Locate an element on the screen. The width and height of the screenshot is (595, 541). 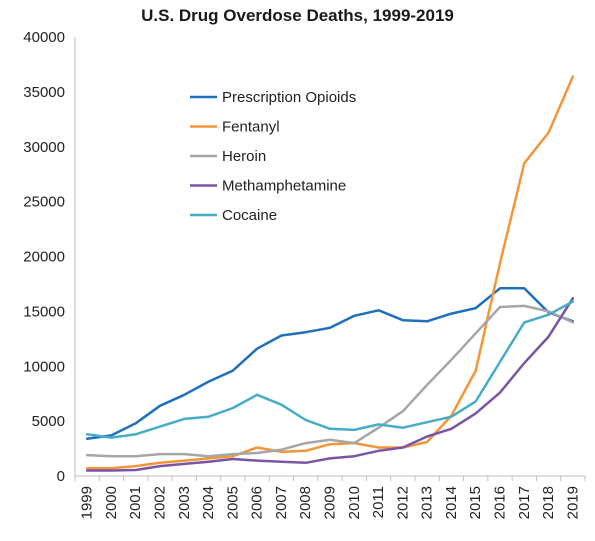
y-tick-label: 20000 is located at coordinates (44, 257).